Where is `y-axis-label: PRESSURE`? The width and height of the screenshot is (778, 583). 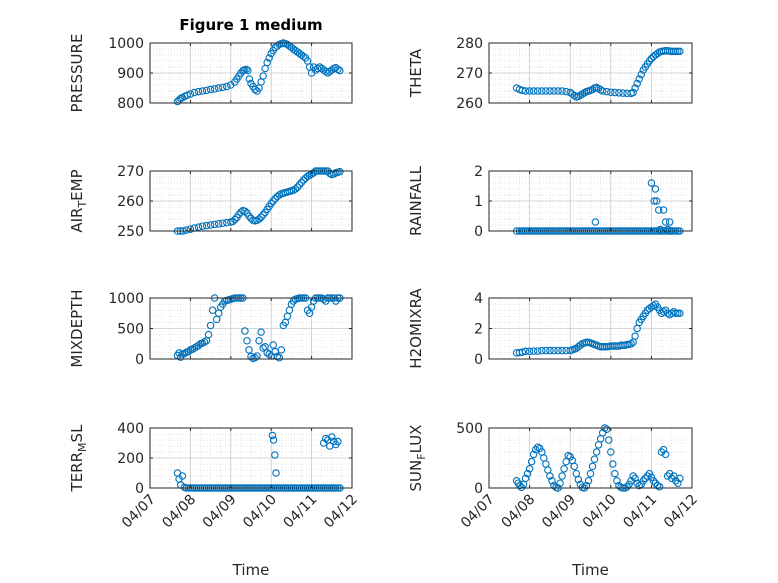 y-axis-label: PRESSURE is located at coordinates (77, 73).